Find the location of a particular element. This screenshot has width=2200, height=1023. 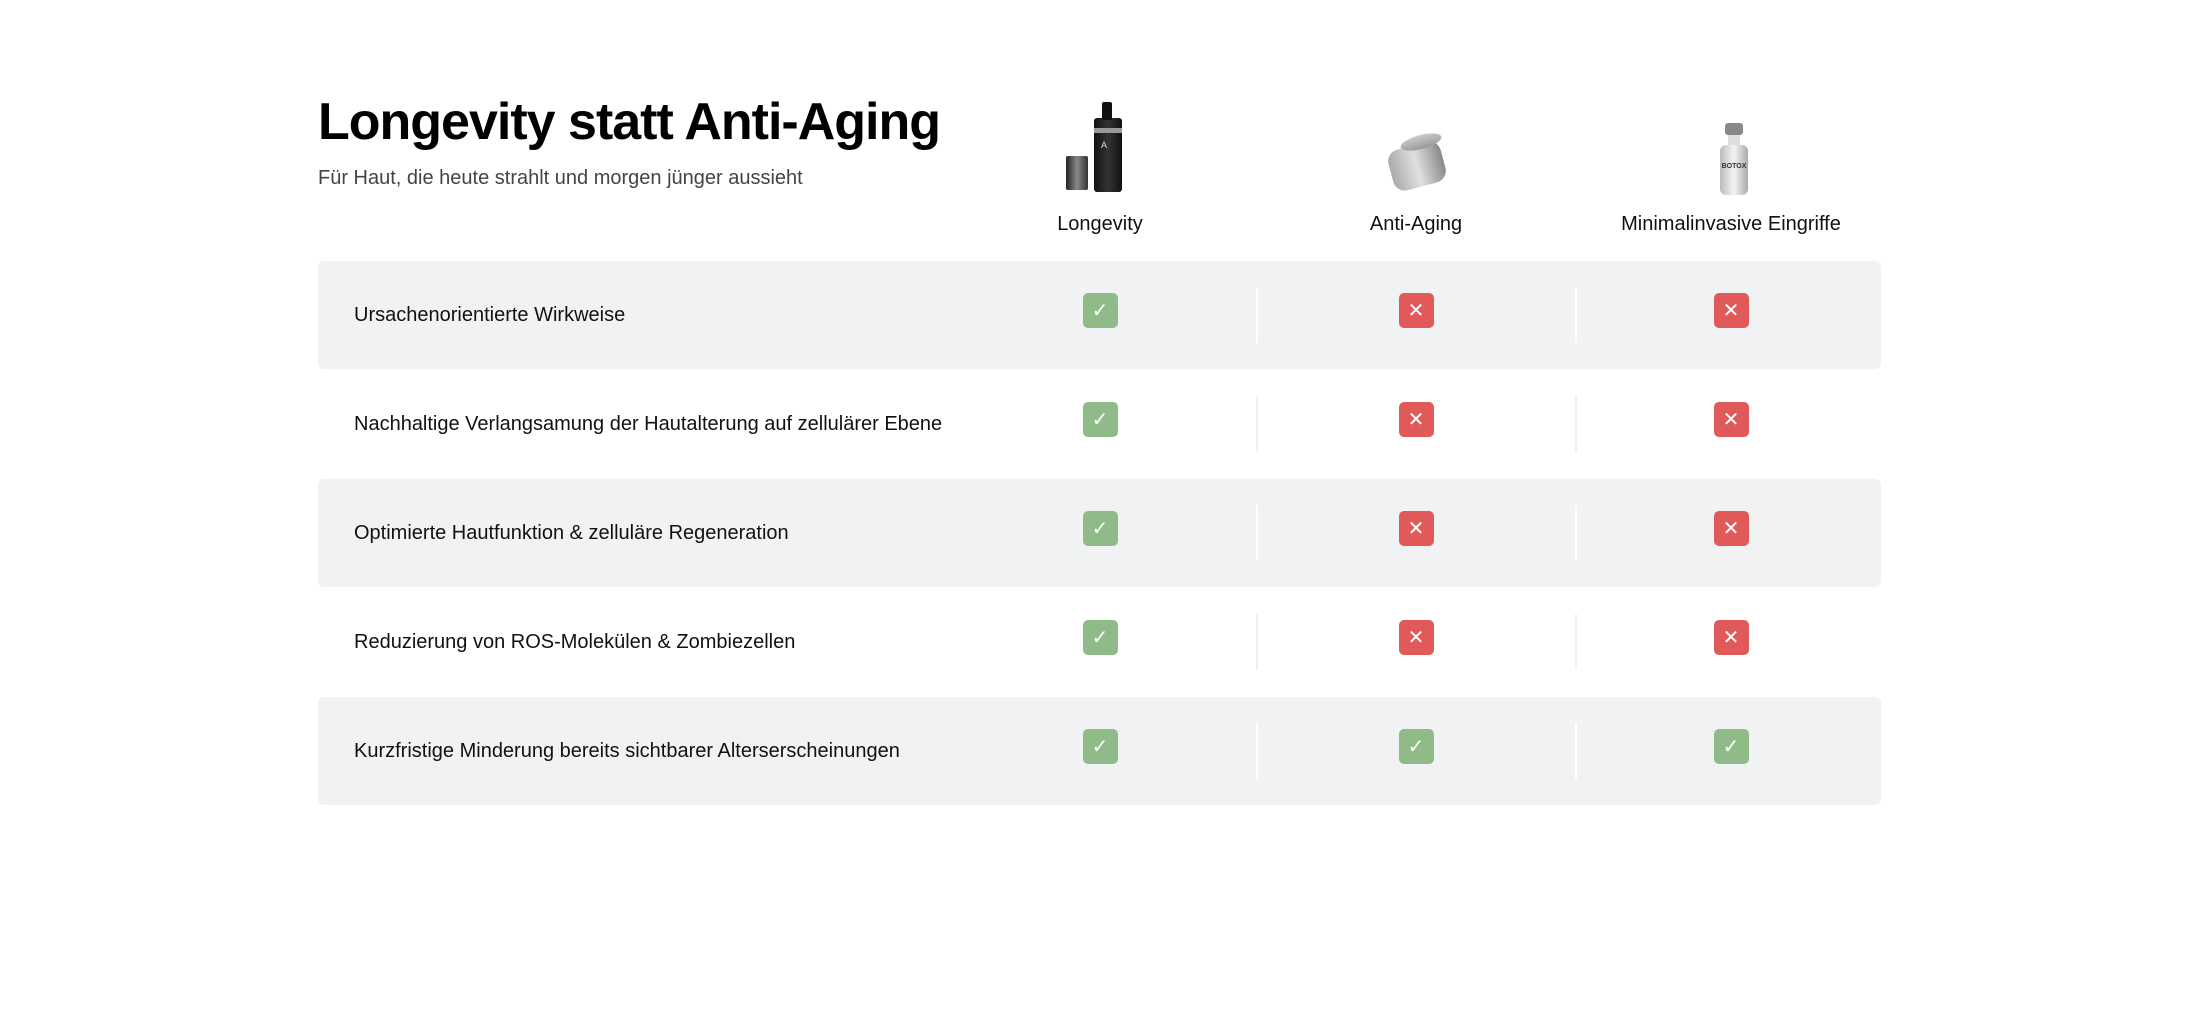

column-header-anti-aging: Anti-Aging is located at coordinates (1416, 224).